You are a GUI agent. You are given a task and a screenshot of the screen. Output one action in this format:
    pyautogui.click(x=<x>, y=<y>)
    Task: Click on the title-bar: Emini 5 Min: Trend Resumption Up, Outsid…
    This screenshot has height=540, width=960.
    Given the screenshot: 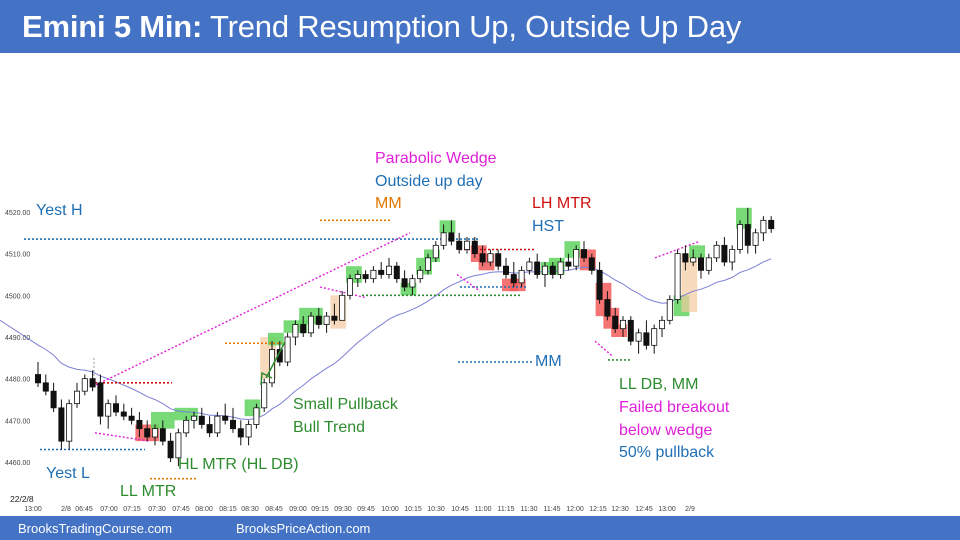 What is the action you would take?
    pyautogui.click(x=480, y=26)
    